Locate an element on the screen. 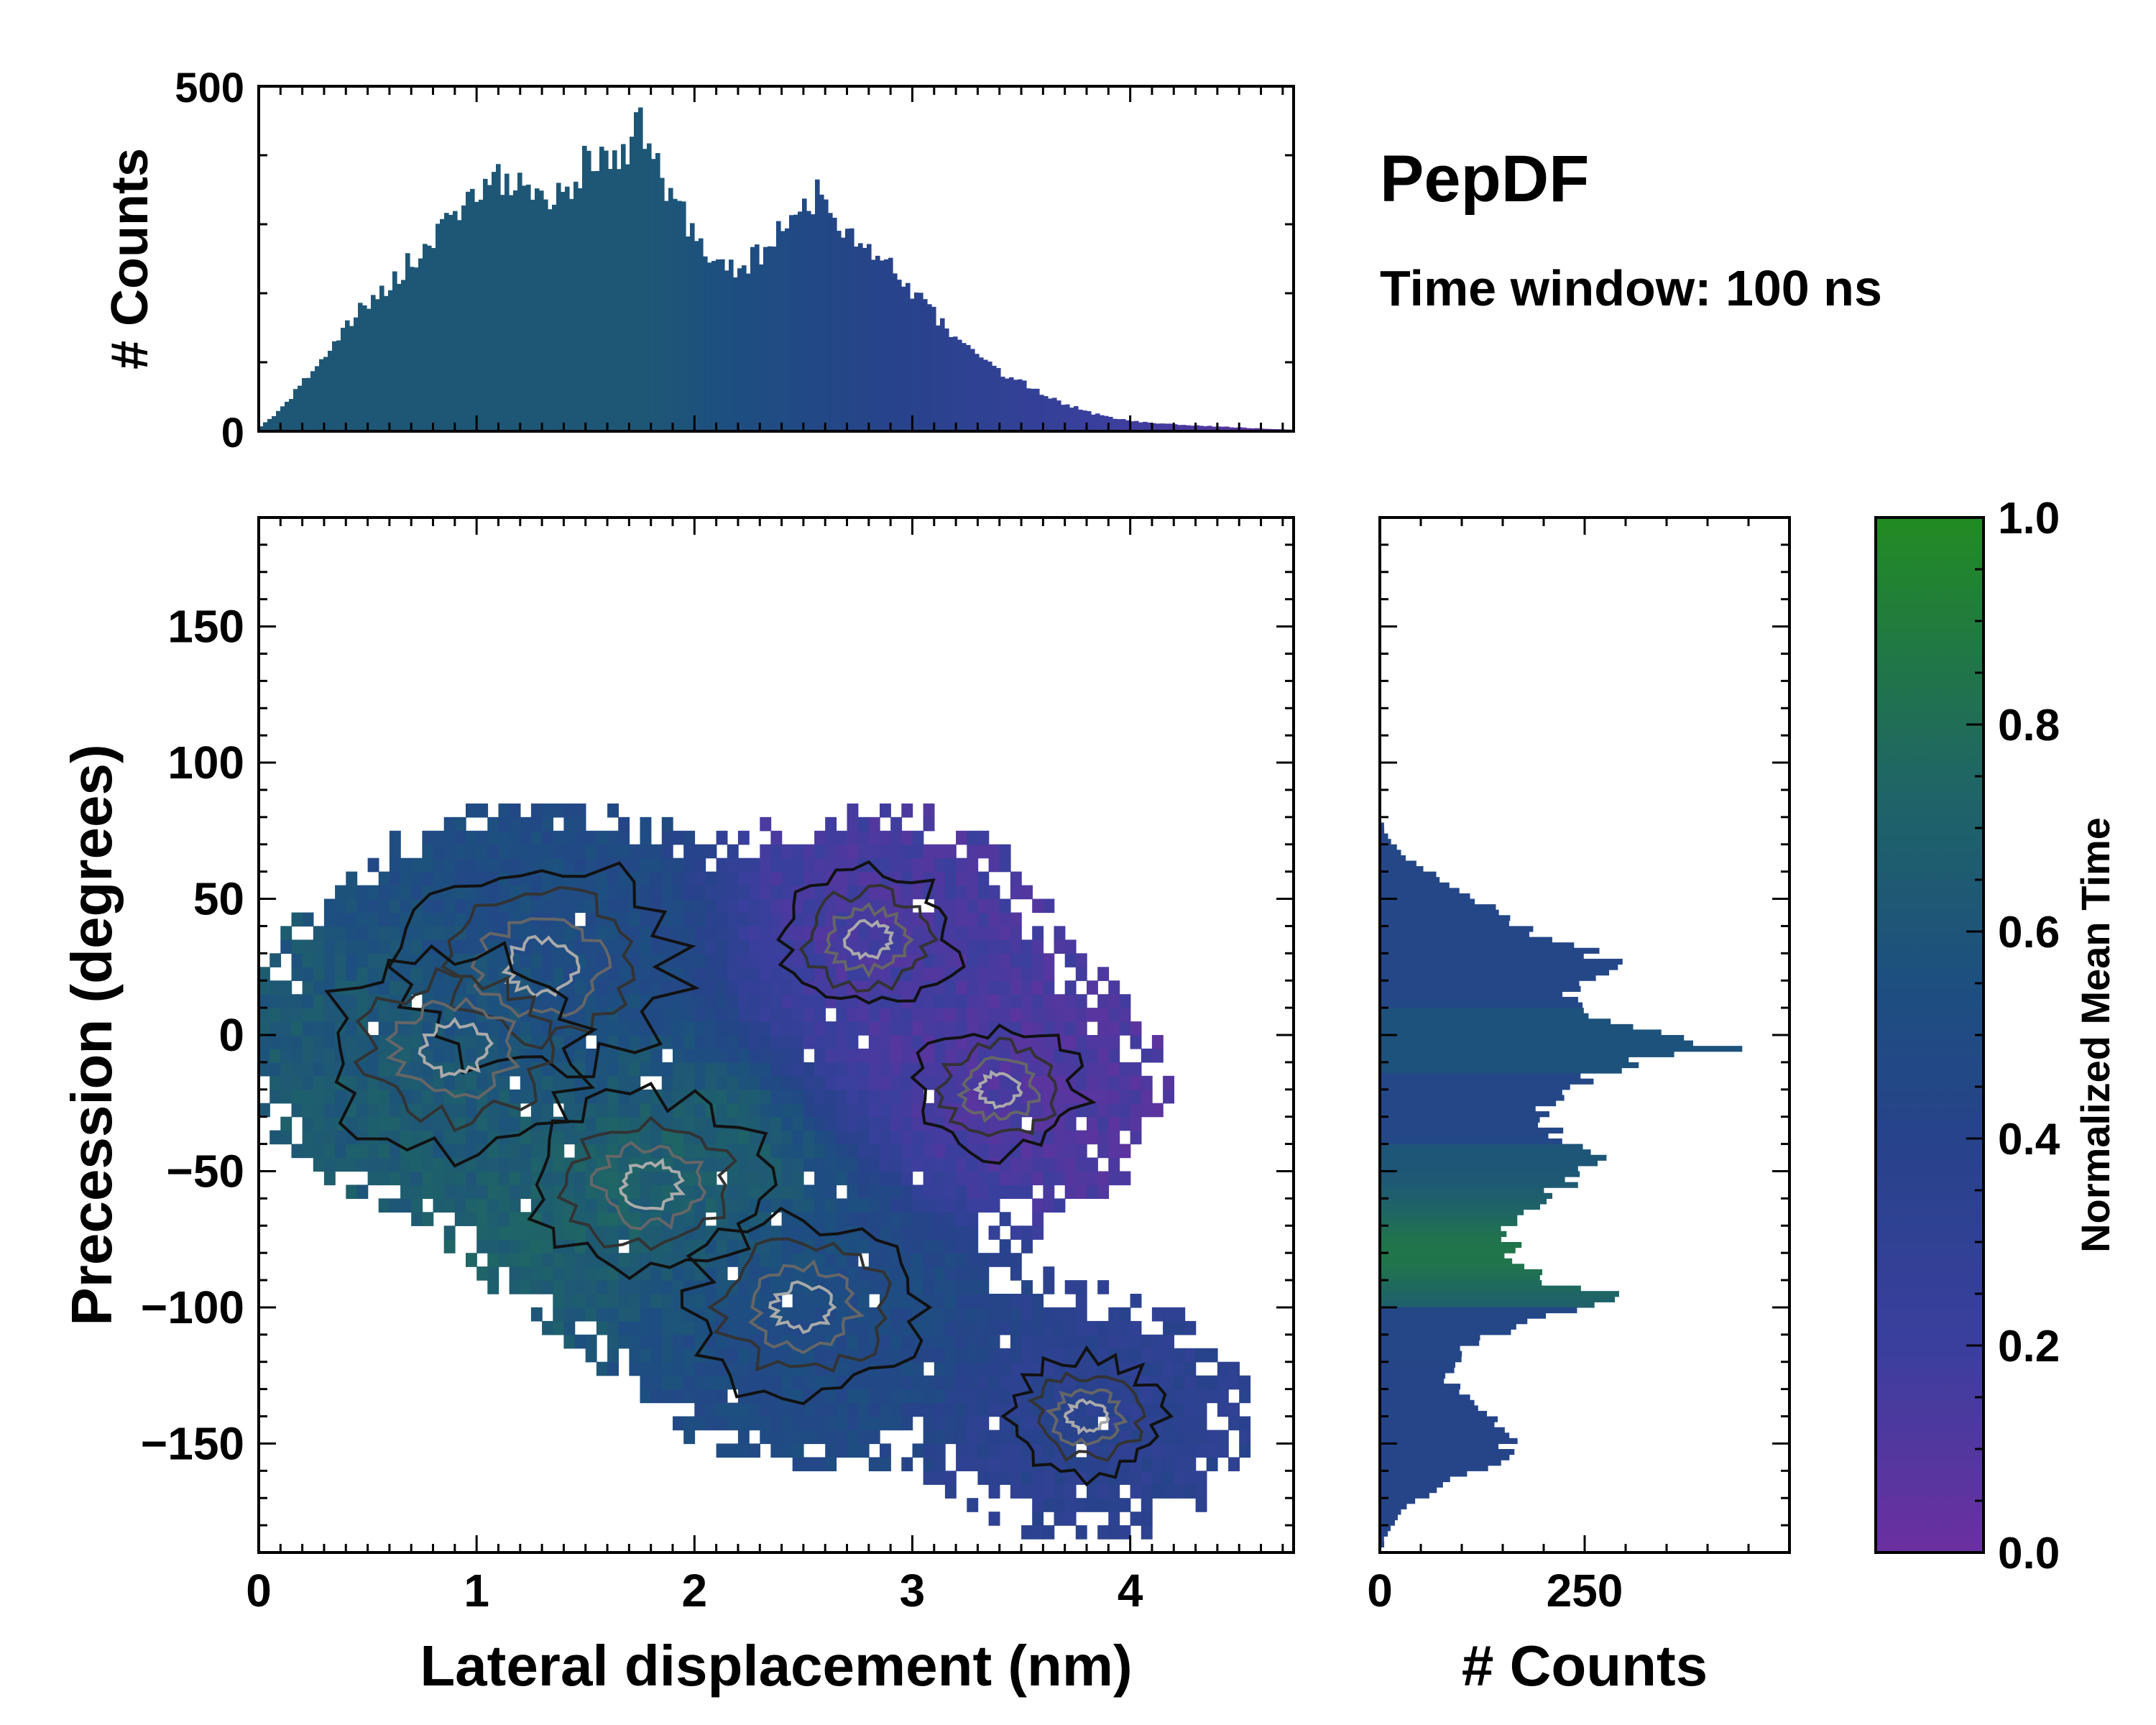 This screenshot has height=1725, width=2156. heatmap-contour-line is located at coordinates (454, 1050).